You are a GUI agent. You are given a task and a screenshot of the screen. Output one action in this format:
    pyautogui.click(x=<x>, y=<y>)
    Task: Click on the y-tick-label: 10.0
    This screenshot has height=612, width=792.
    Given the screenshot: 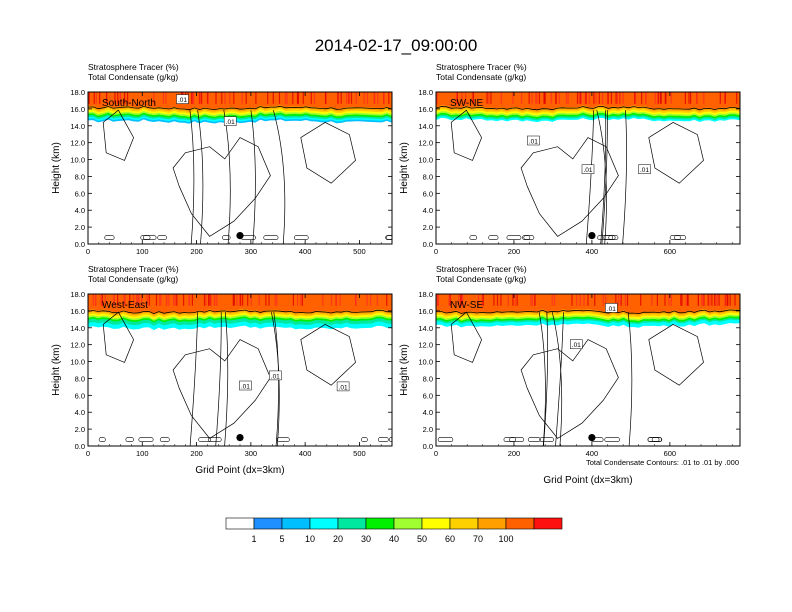 What is the action you would take?
    pyautogui.click(x=77, y=160)
    